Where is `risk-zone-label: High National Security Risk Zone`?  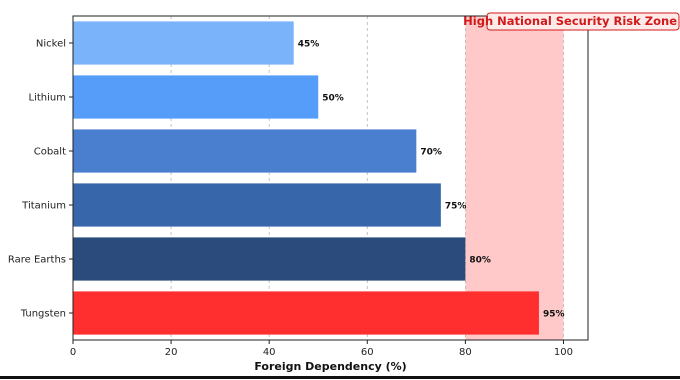 risk-zone-label: High National Security Risk Zone is located at coordinates (570, 21).